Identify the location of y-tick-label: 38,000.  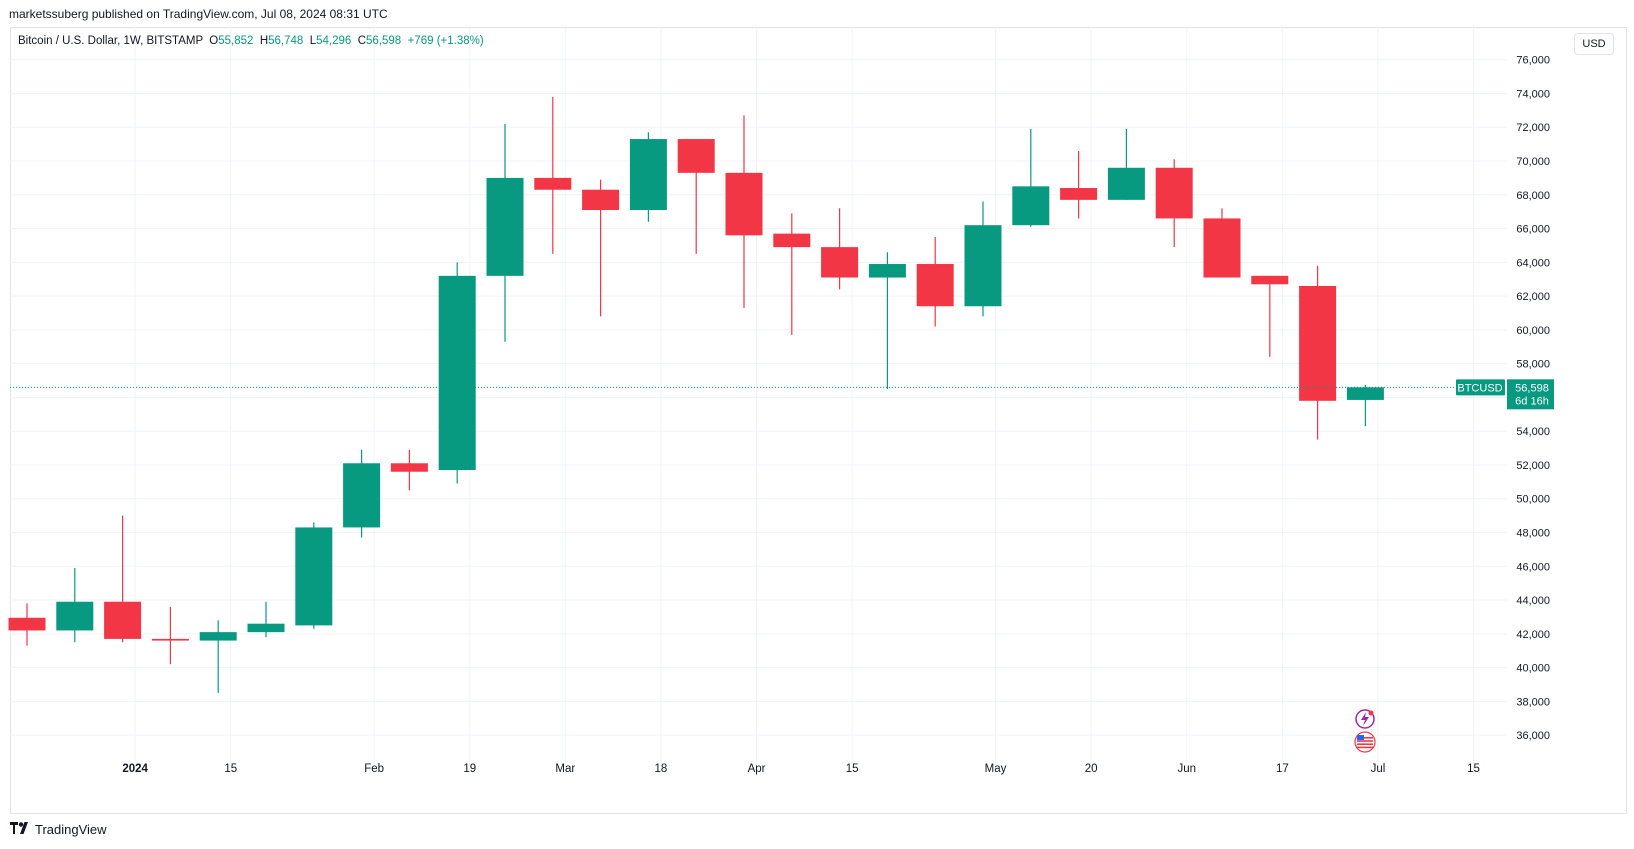
(1533, 702).